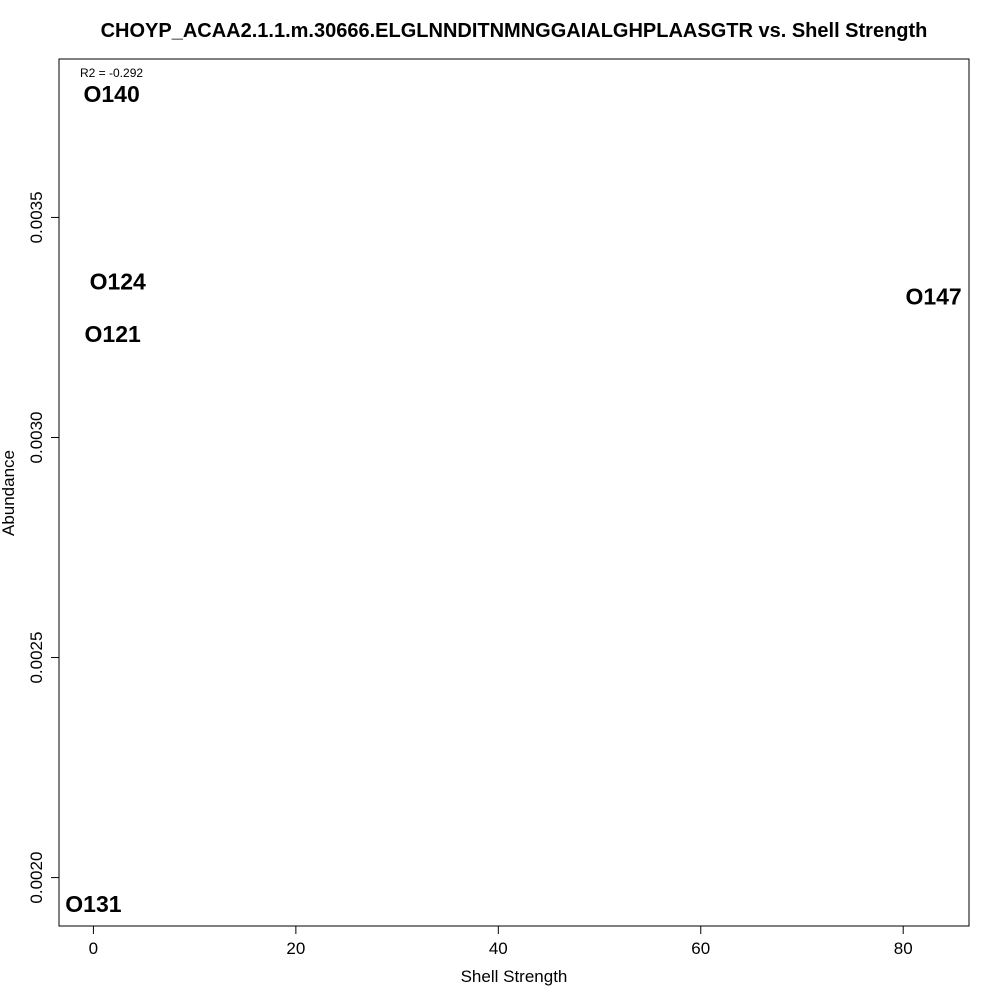  What do you see at coordinates (933, 297) in the screenshot?
I see `point-label-o147: O147` at bounding box center [933, 297].